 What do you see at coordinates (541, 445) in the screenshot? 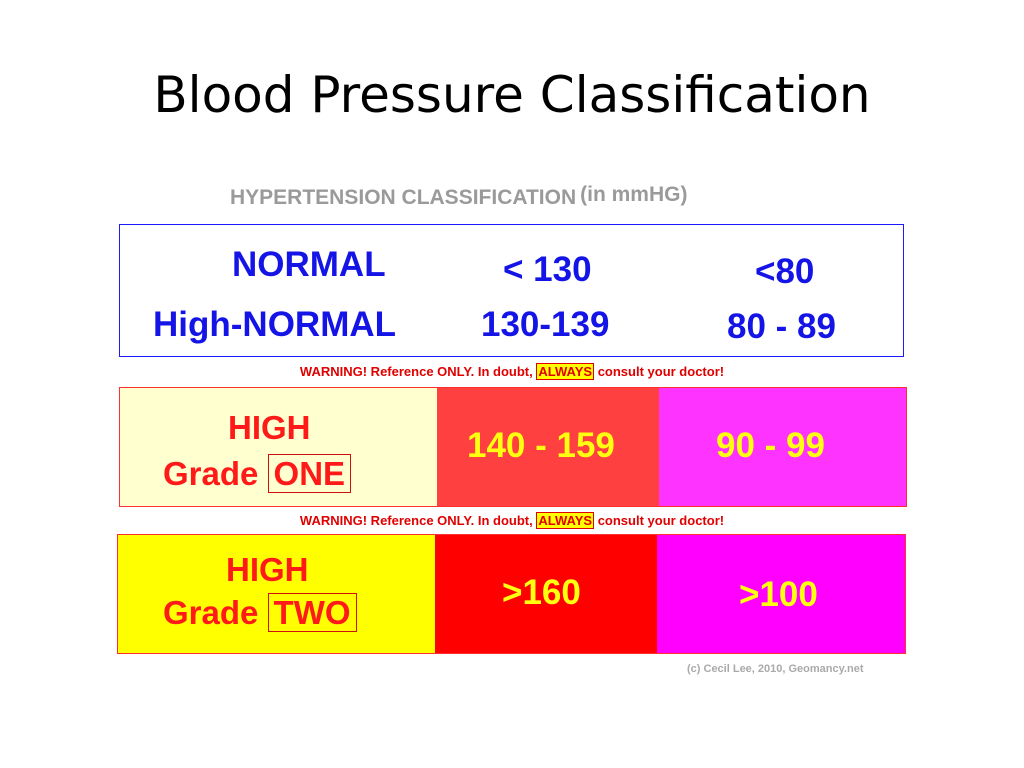
I see `grade-one-systolic: 140 - 159` at bounding box center [541, 445].